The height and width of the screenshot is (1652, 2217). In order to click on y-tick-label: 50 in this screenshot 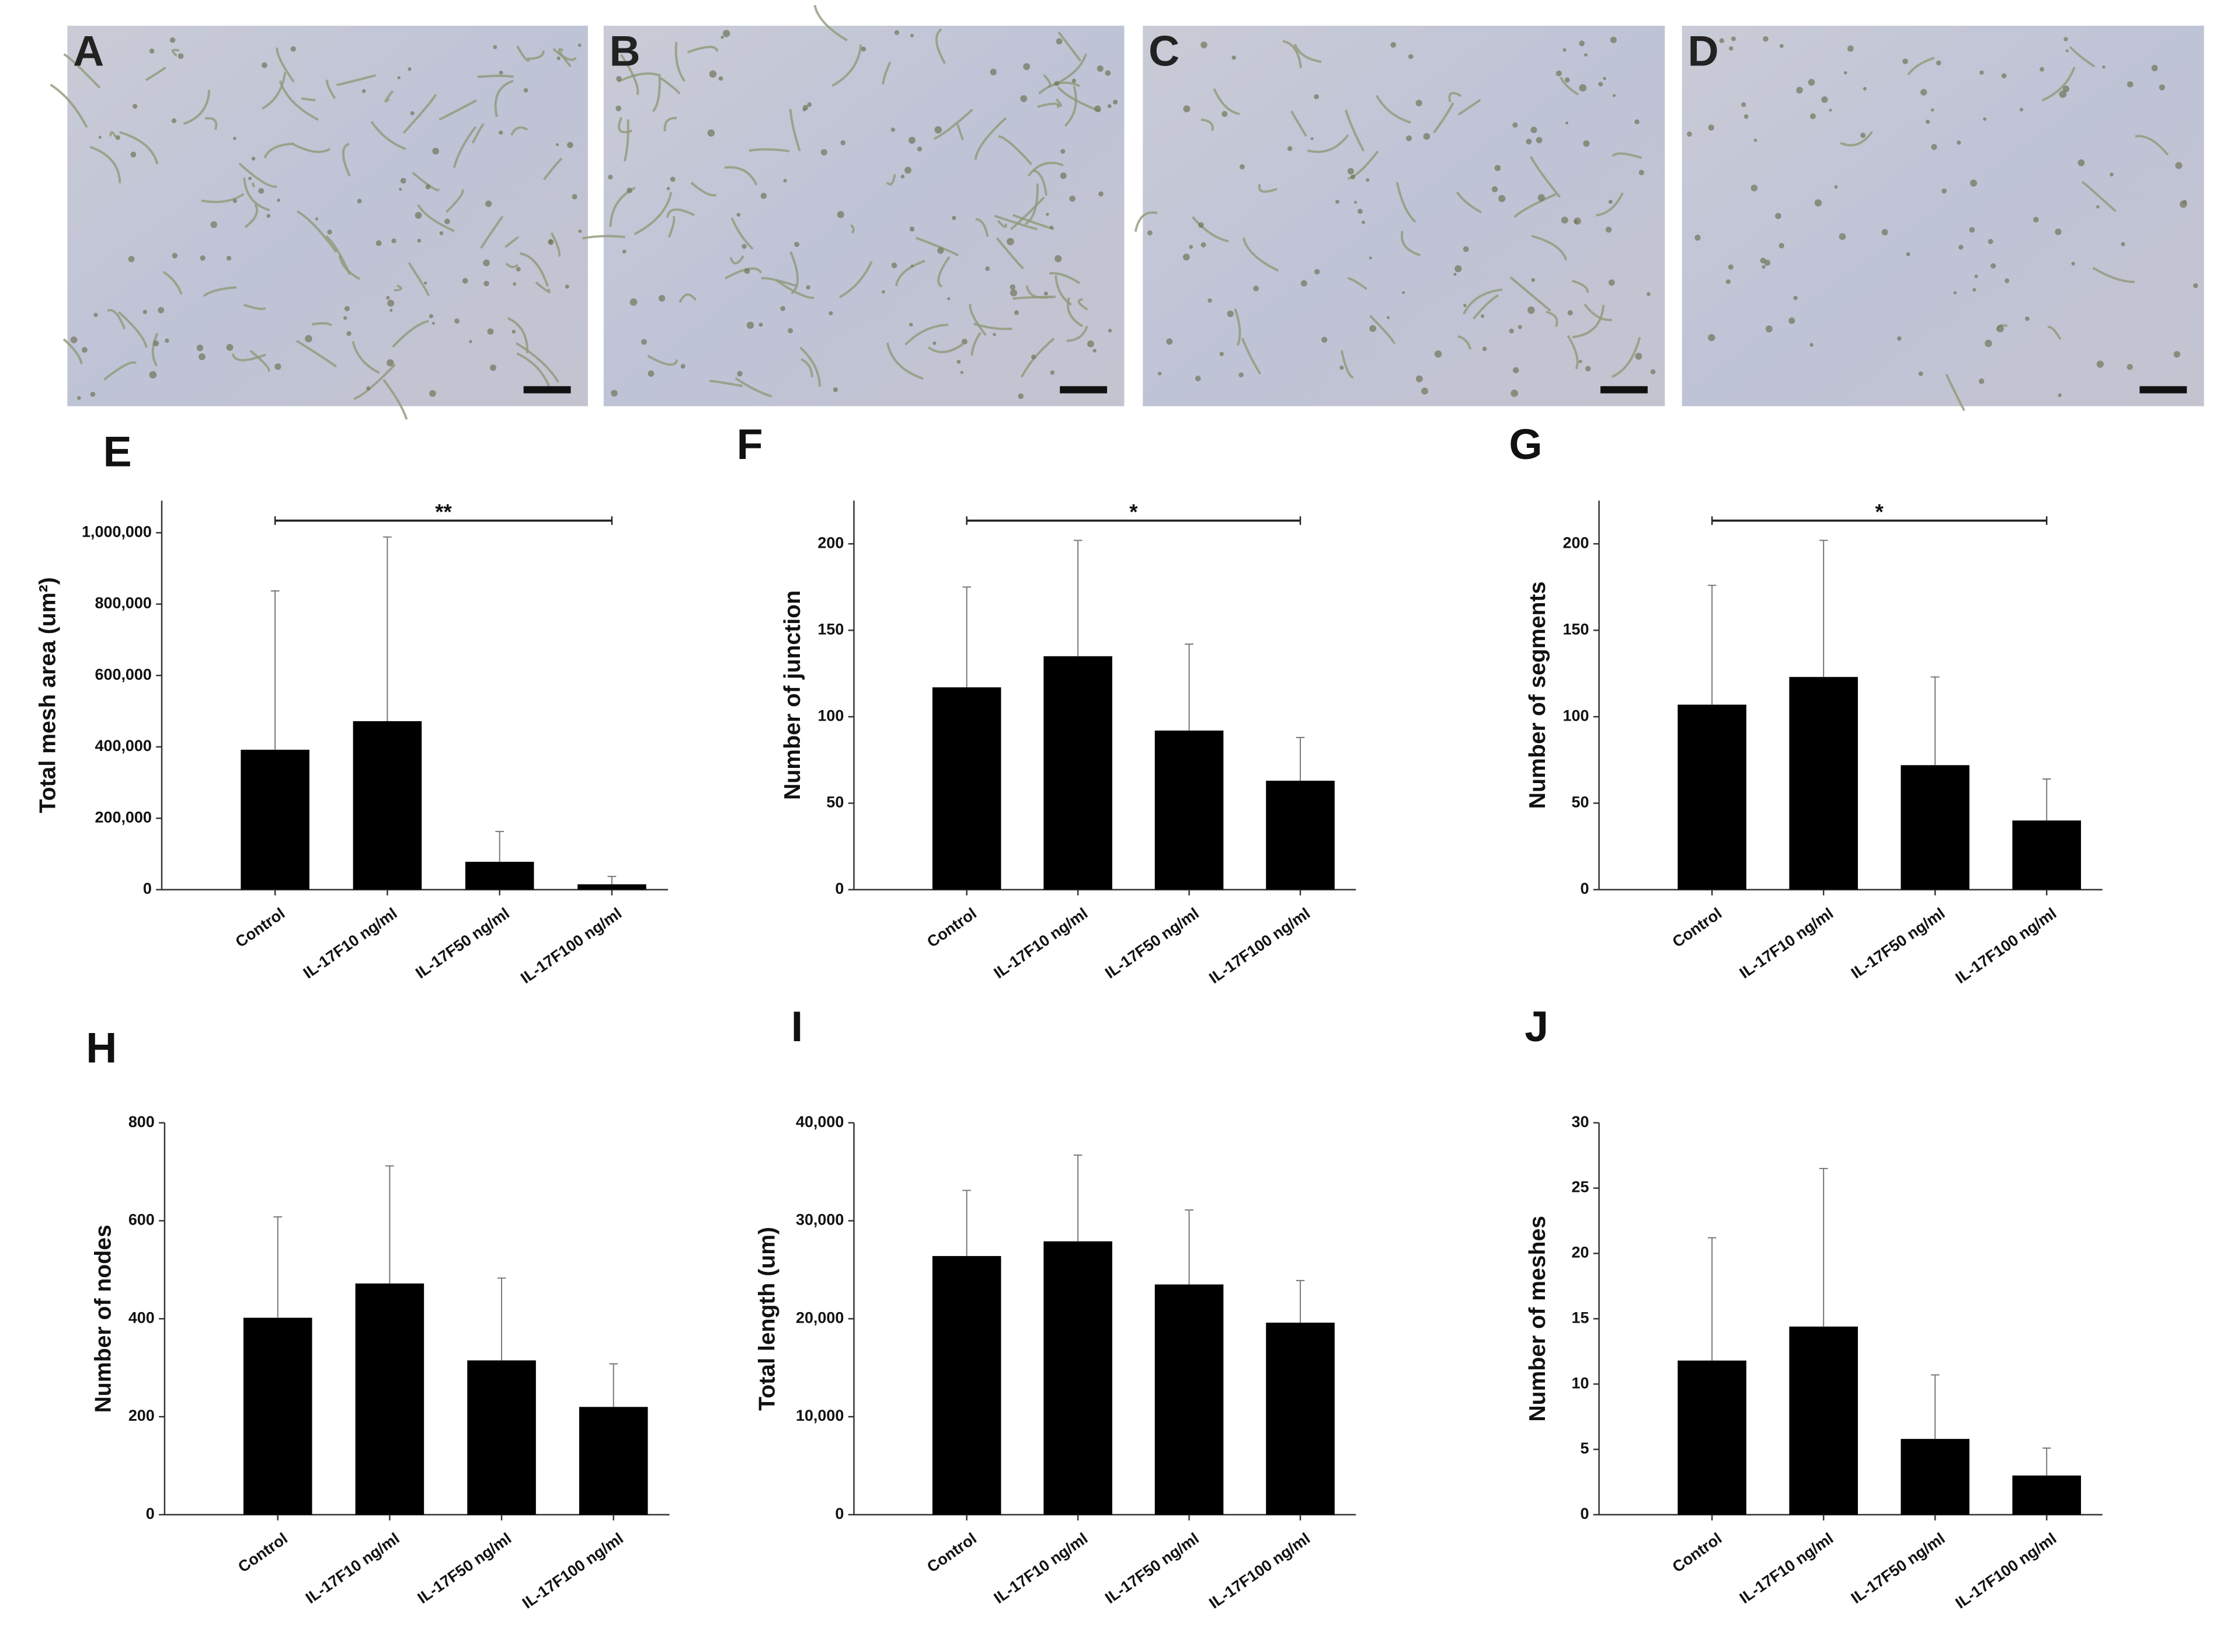, I will do `click(835, 802)`.